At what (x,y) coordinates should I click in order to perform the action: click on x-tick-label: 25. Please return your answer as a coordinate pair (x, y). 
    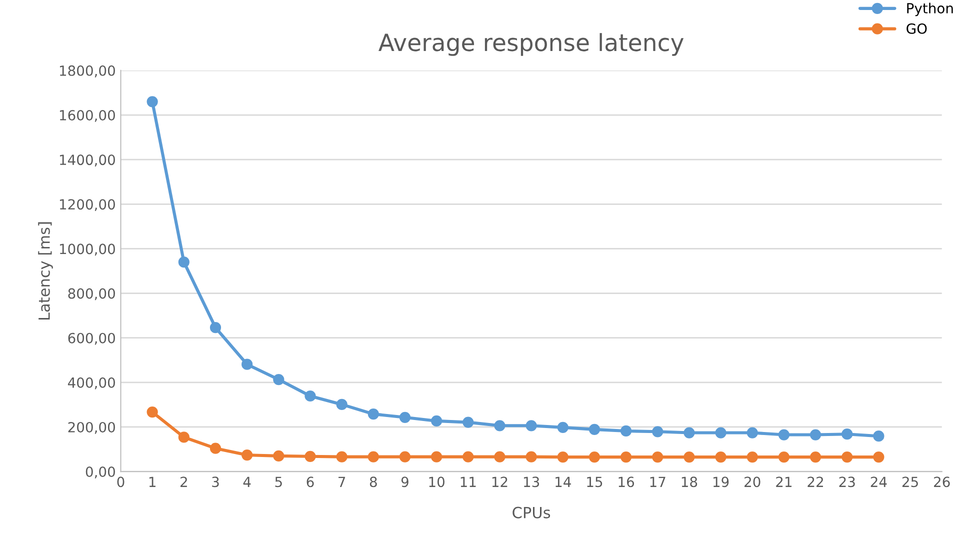
    Looking at the image, I should click on (910, 482).